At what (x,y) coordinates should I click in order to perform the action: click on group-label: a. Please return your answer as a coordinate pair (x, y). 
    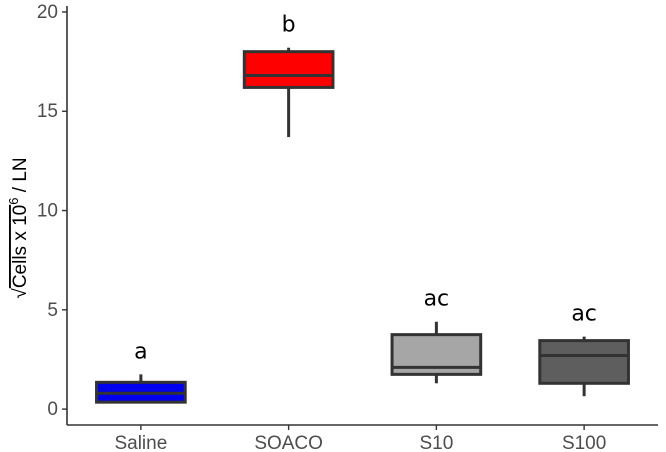
    Looking at the image, I should click on (140, 351).